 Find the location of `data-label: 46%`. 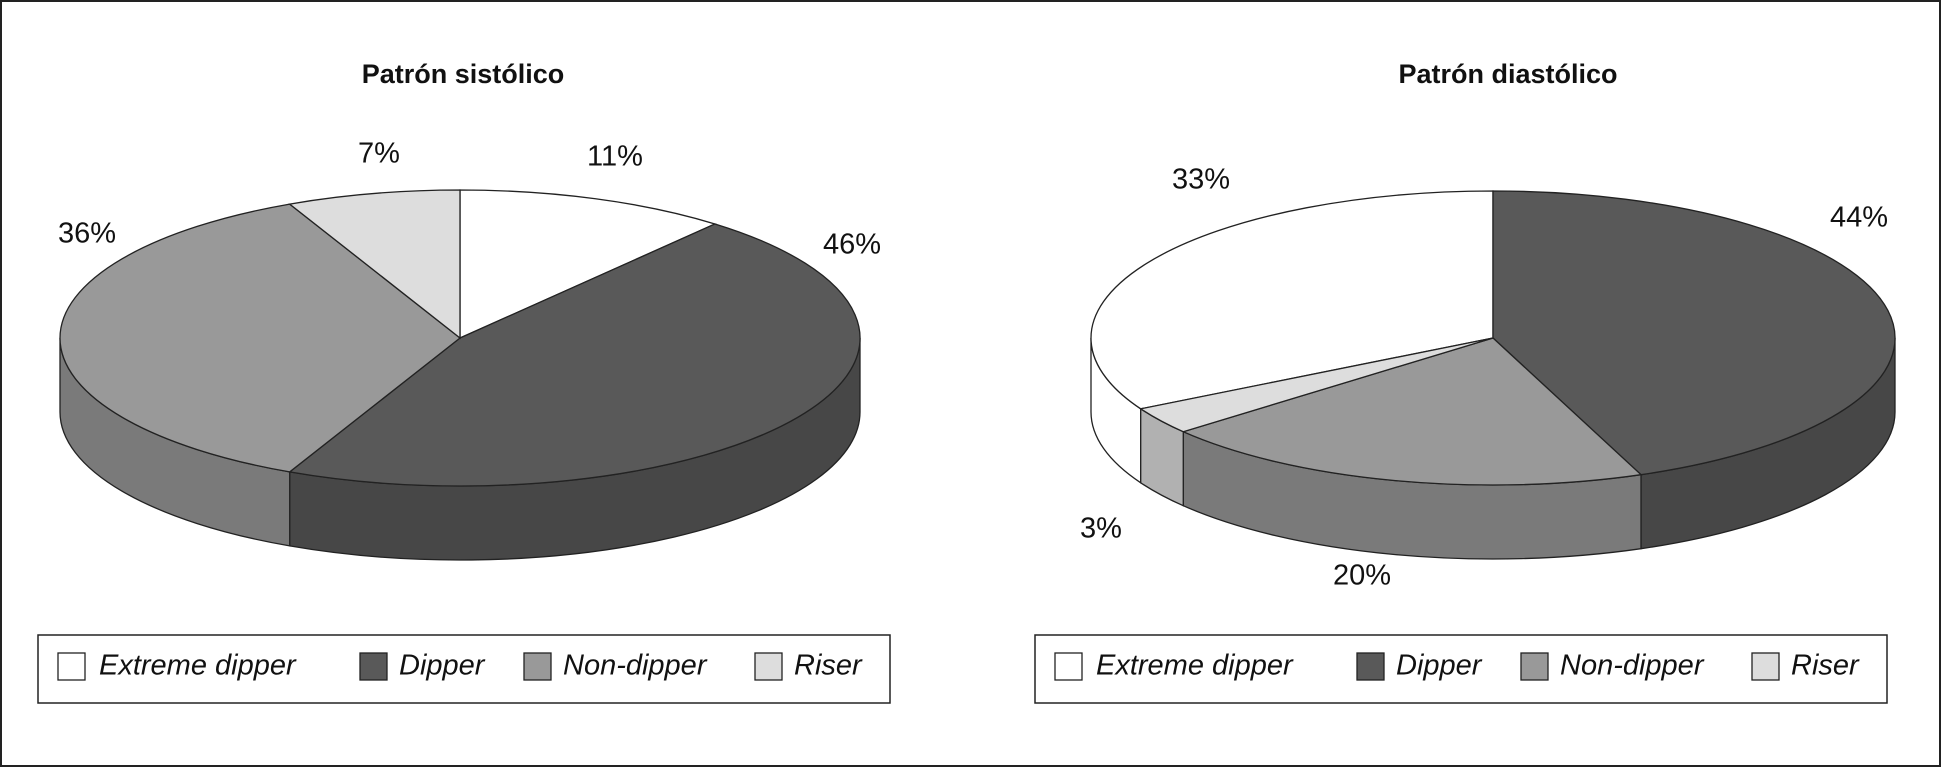

data-label: 46% is located at coordinates (852, 245).